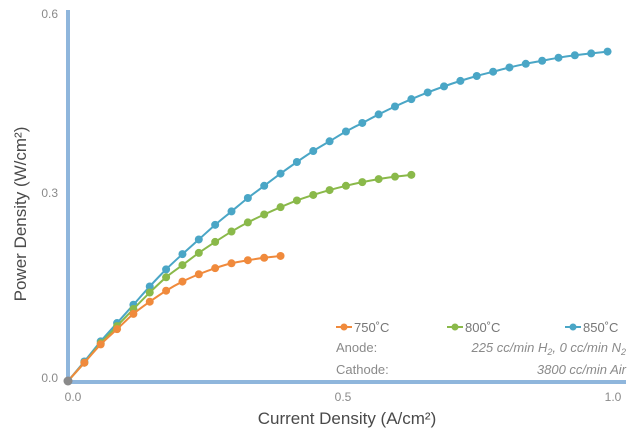 Image resolution: width=629 pixels, height=433 pixels. What do you see at coordinates (49, 14) in the screenshot?
I see `y-tick-label: 0.6` at bounding box center [49, 14].